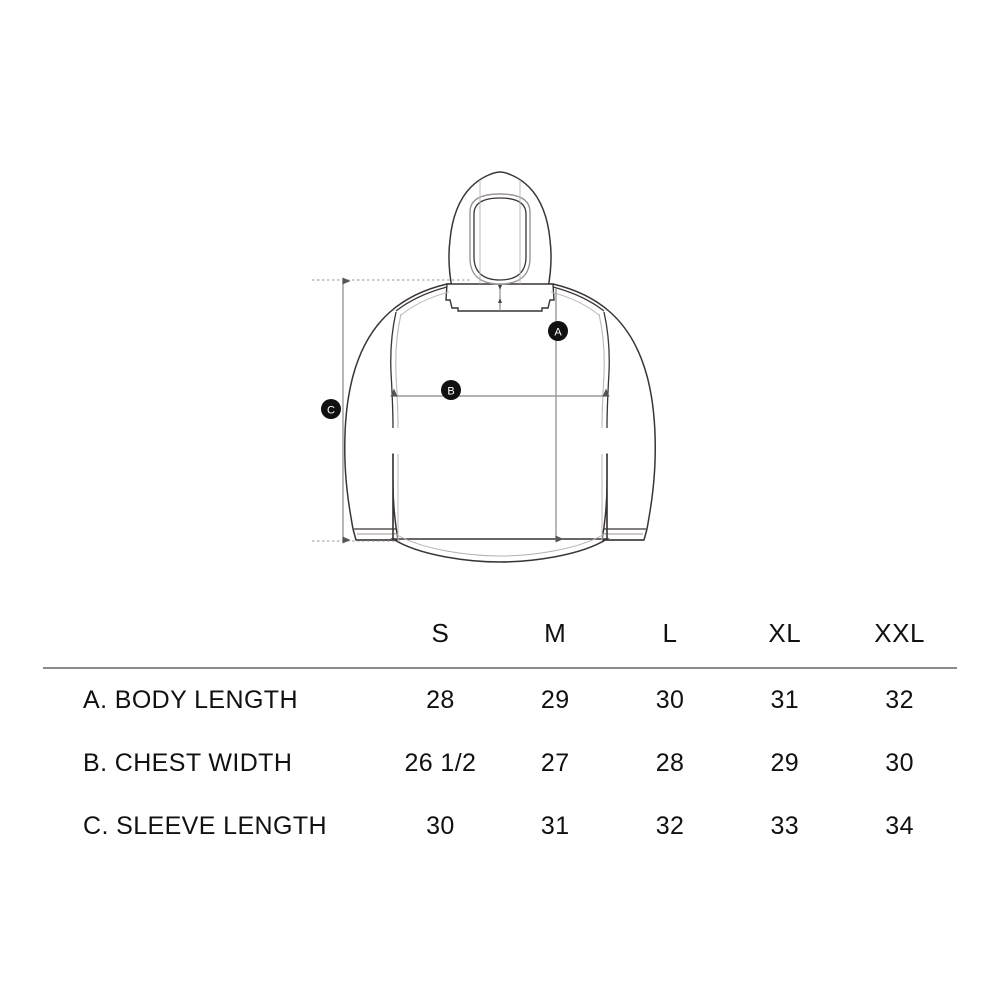  I want to click on cell-body-length-xl: 31, so click(785, 700).